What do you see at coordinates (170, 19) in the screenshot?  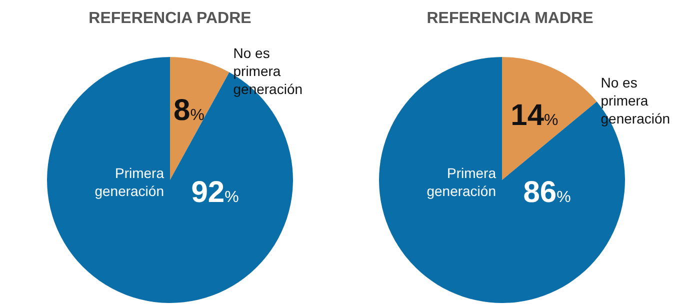 I see `chart-title: REFERENCIA PADRE` at bounding box center [170, 19].